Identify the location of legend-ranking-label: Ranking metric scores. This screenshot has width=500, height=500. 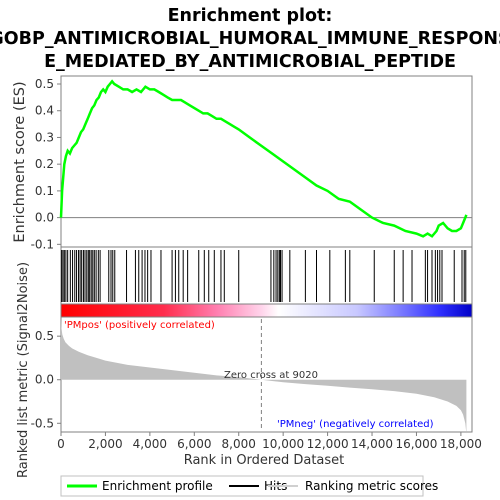
(371, 486).